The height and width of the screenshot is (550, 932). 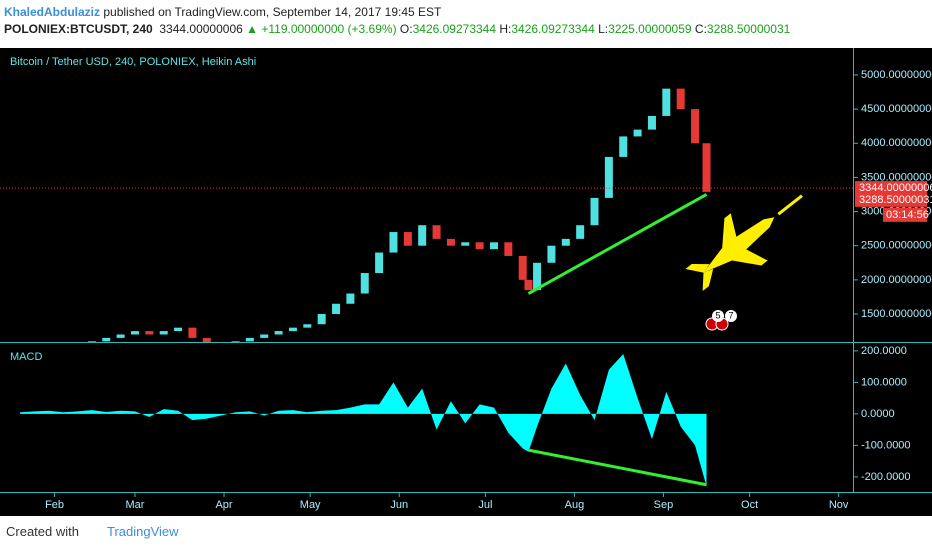 What do you see at coordinates (553, 29) in the screenshot?
I see `high: 3426.09273344` at bounding box center [553, 29].